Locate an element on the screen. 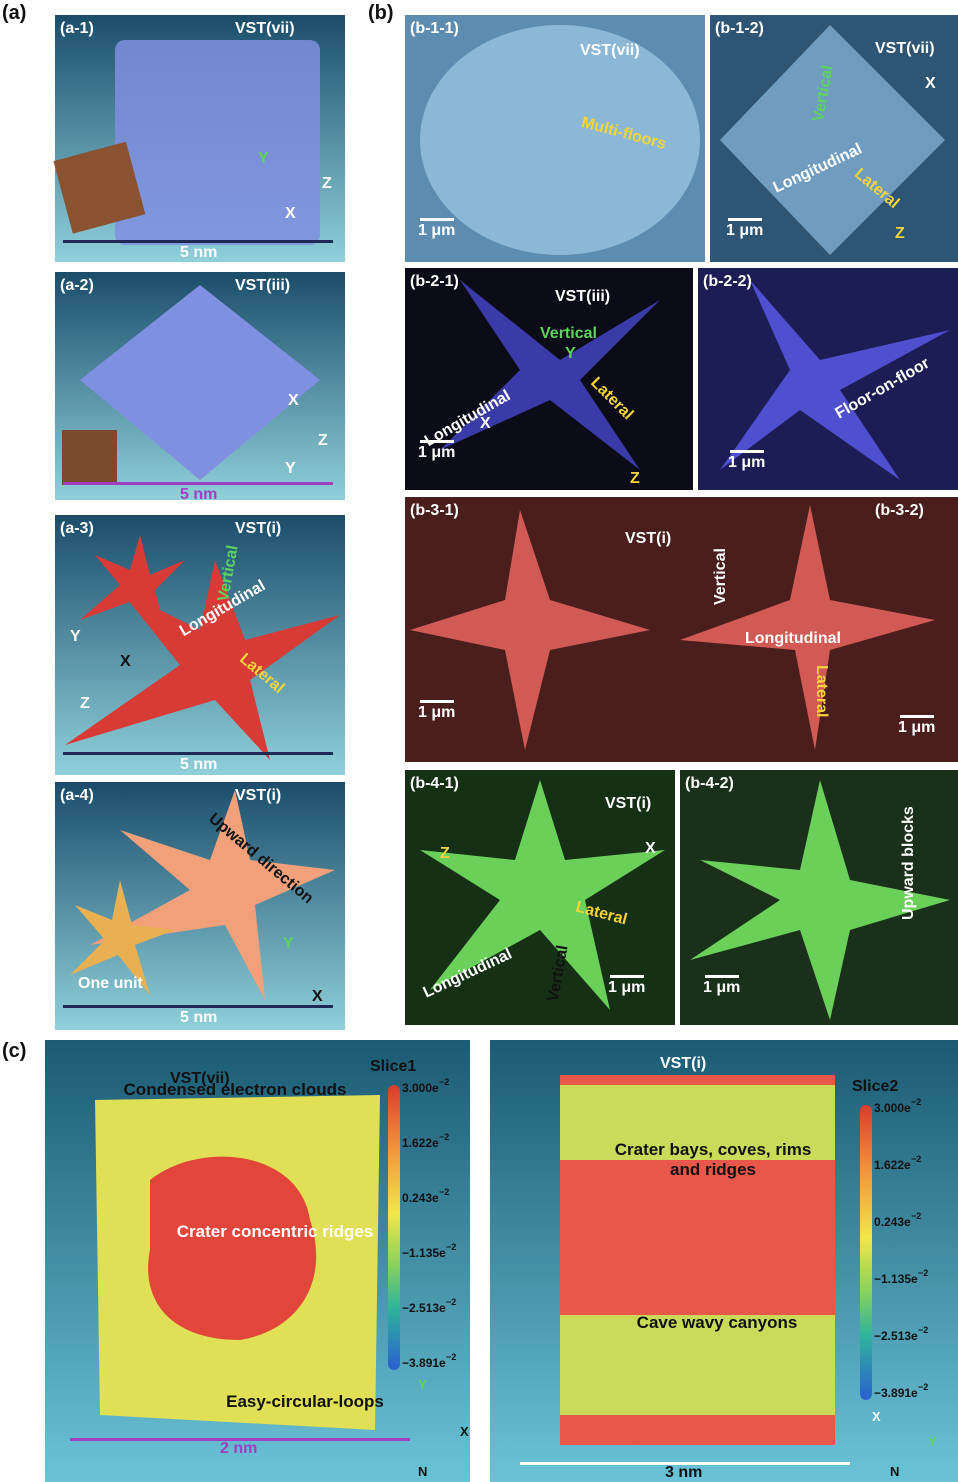 This screenshot has height=1482, width=958. label: Longitudinal is located at coordinates (793, 638).